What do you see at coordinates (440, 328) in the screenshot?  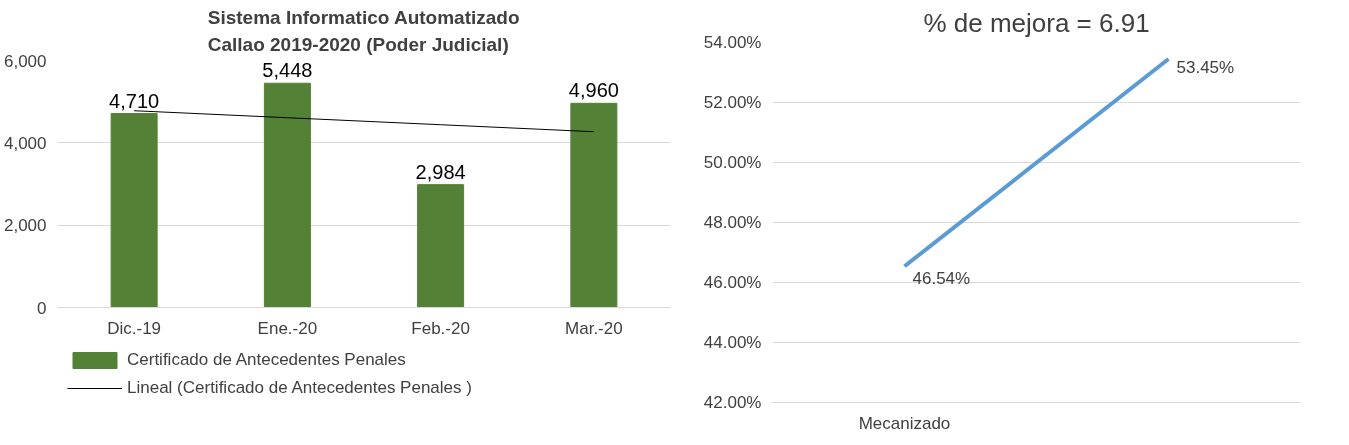 I see `x-tick-label: Feb.-20` at bounding box center [440, 328].